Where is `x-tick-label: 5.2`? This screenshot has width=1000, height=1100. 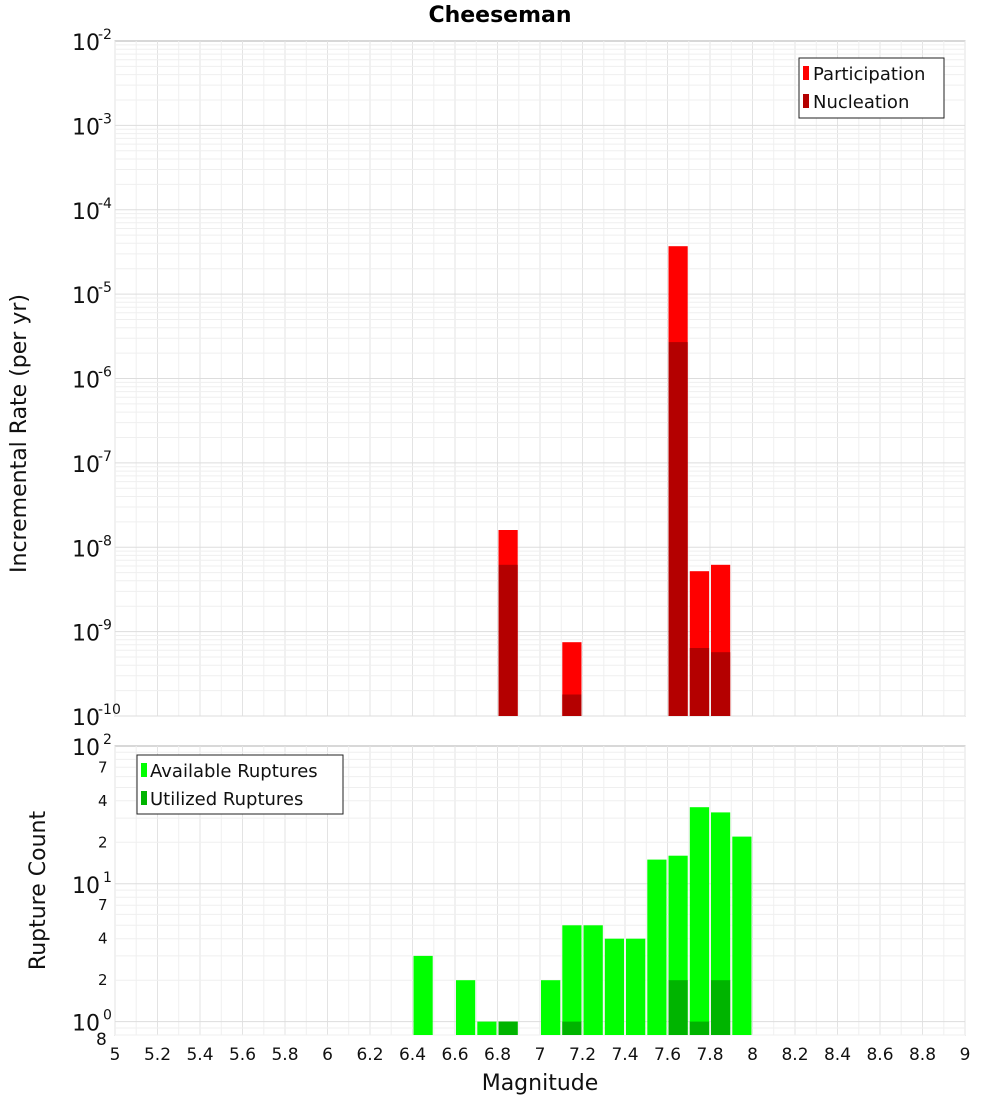
x-tick-label: 5.2 is located at coordinates (157, 1055).